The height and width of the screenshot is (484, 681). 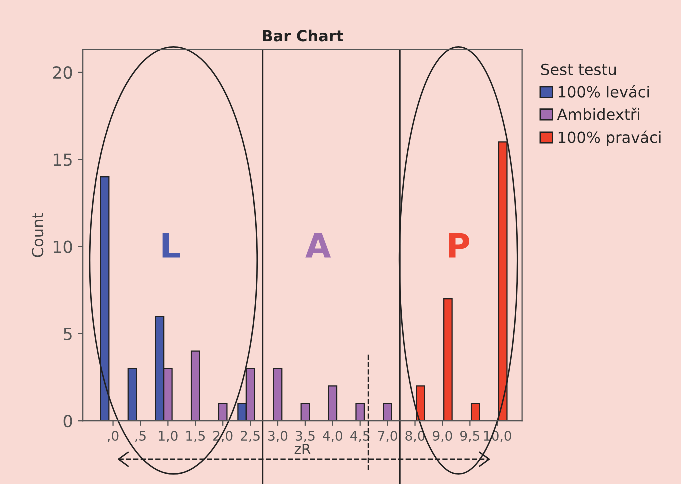 I want to click on annotation: A, so click(x=319, y=245).